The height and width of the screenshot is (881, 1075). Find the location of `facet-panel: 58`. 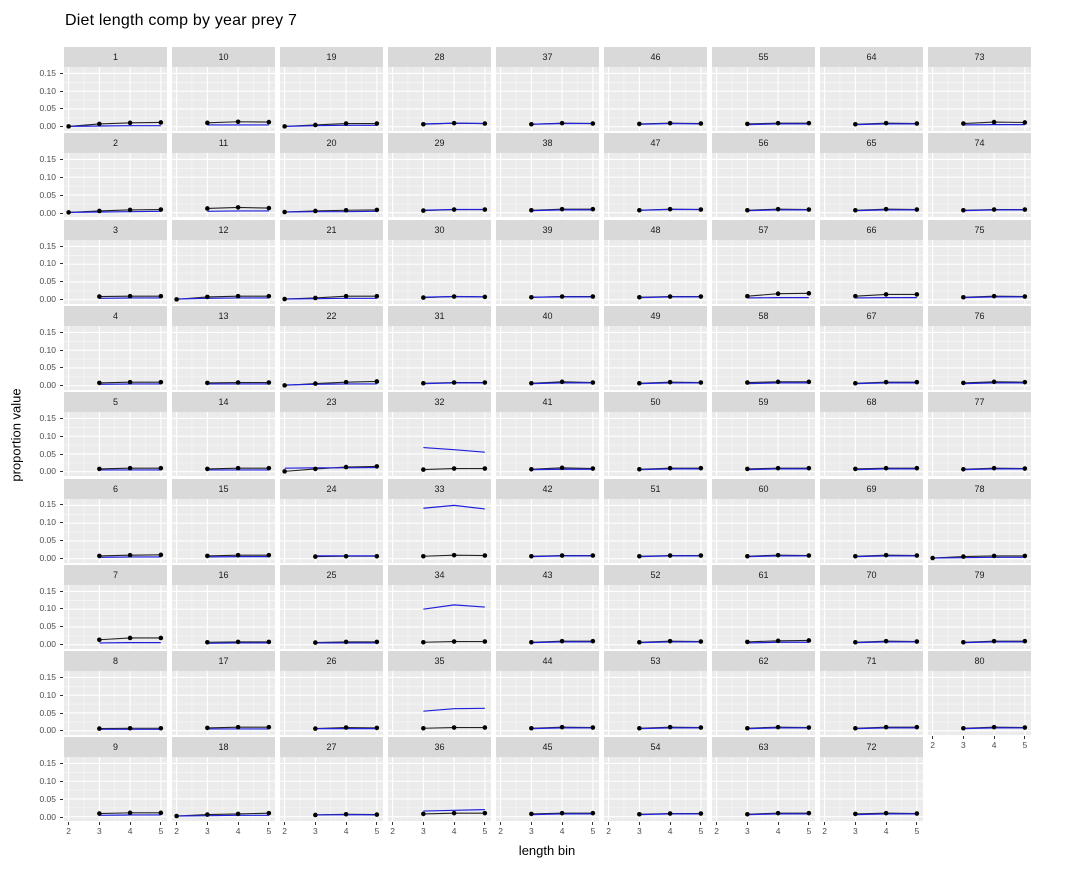

facet-panel: 58 is located at coordinates (763, 347).